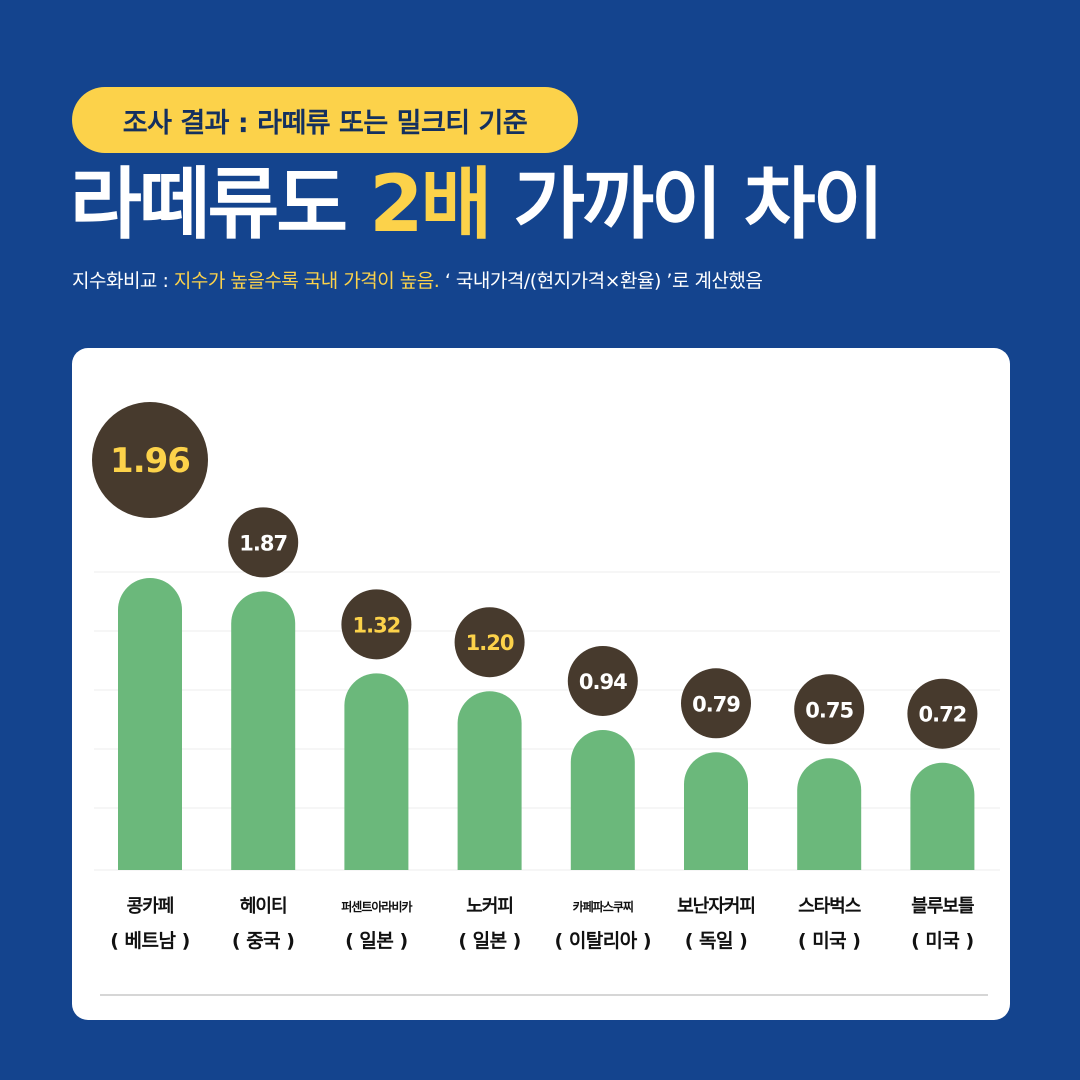 The height and width of the screenshot is (1080, 1080). I want to click on value-bubble: 1.20, so click(489, 642).